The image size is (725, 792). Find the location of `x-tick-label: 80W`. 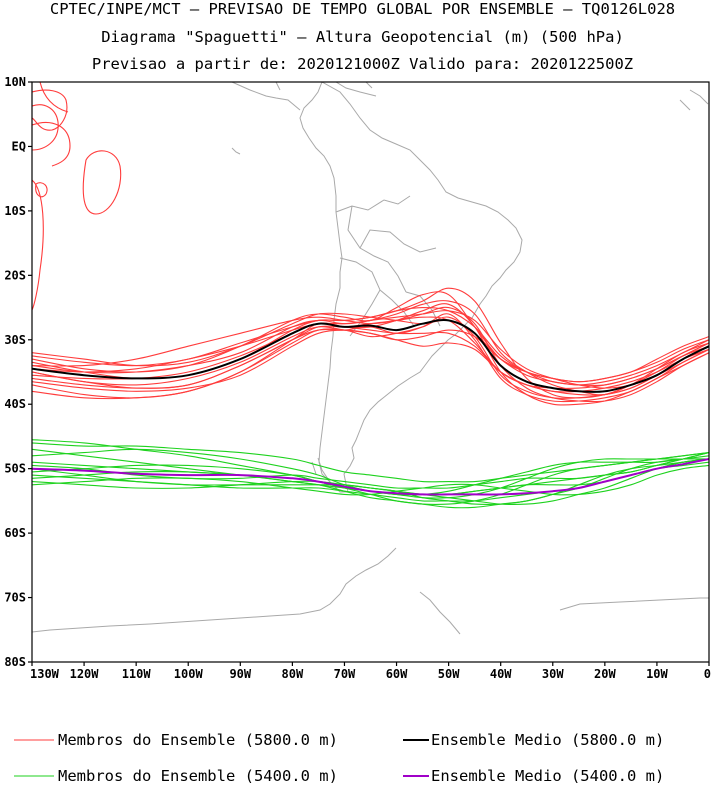

x-tick-label: 80W is located at coordinates (293, 674).